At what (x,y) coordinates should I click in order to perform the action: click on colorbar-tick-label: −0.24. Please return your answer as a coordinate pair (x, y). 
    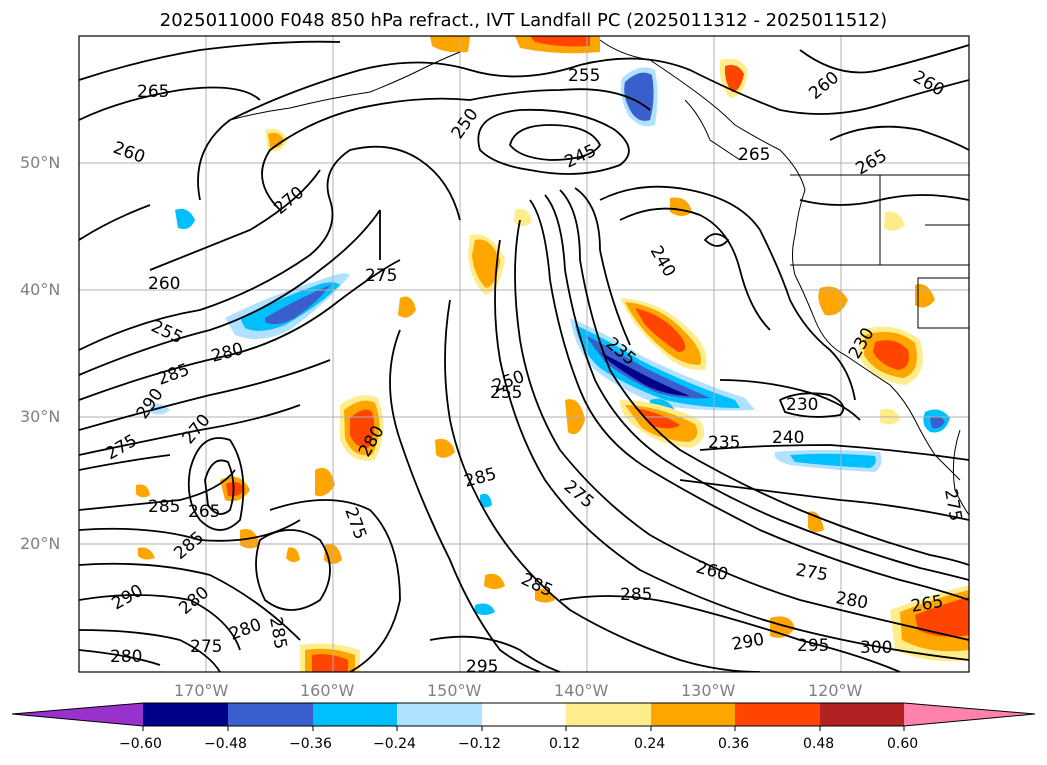
    Looking at the image, I should click on (394, 744).